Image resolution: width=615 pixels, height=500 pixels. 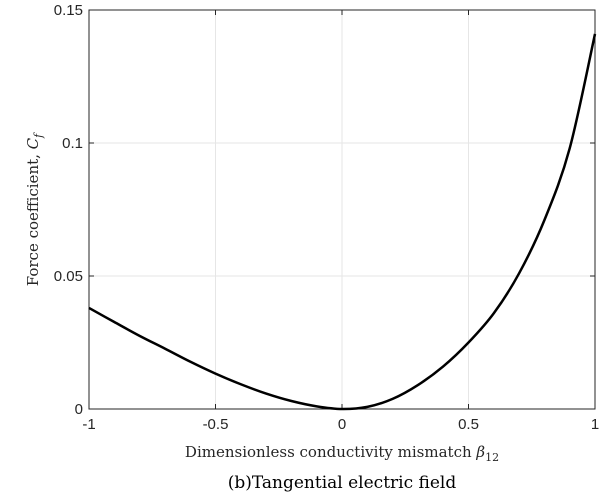 I want to click on x-tick-label: 0.5, so click(x=468, y=424).